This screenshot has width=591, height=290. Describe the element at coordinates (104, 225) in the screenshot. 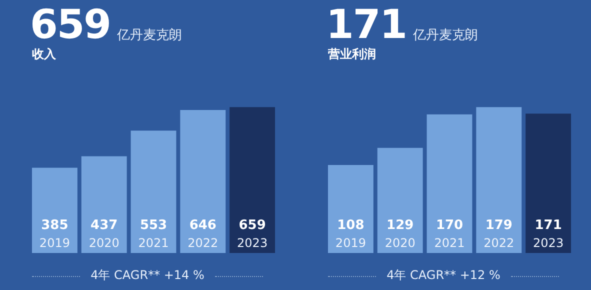

I see `data-label: 437` at that location.